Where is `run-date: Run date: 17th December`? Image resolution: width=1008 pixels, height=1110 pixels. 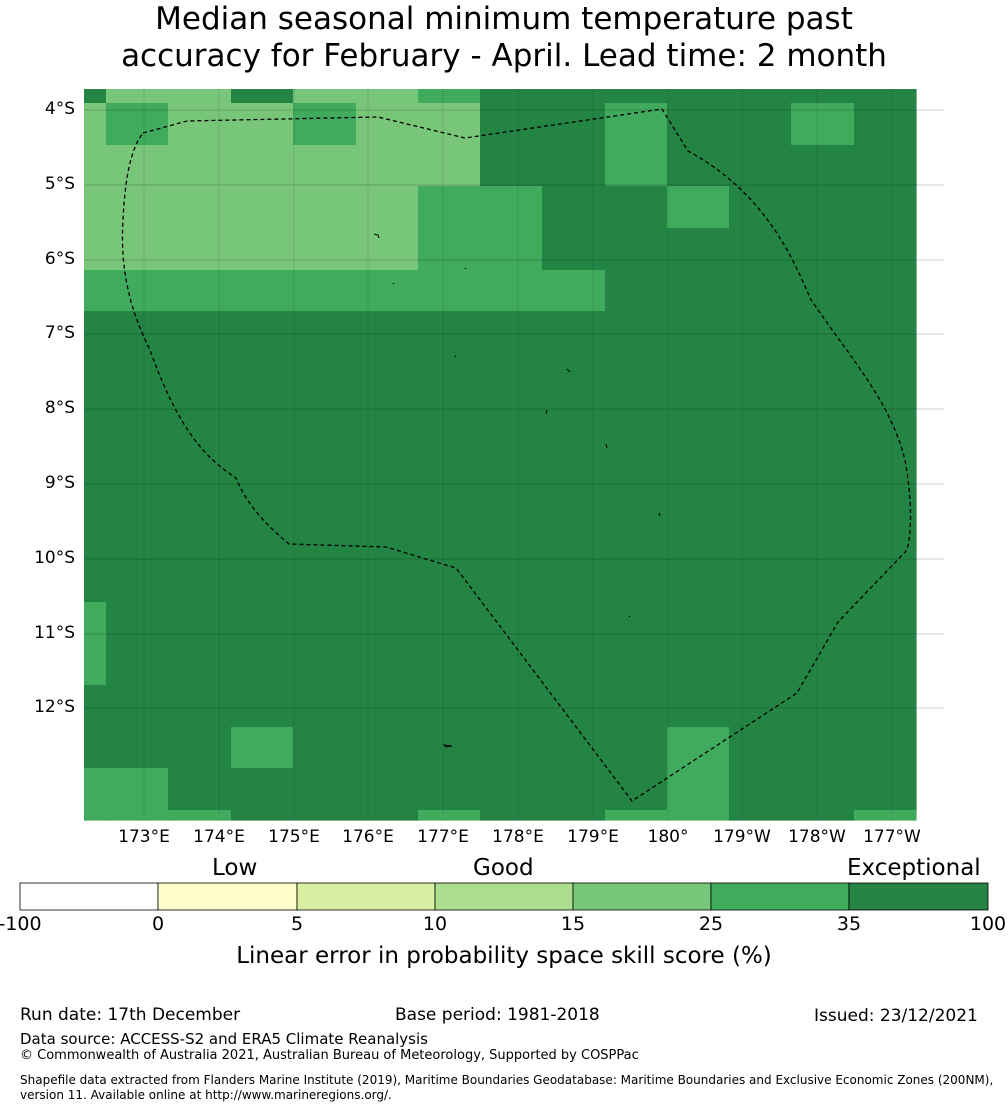
run-date: Run date: 17th December is located at coordinates (130, 1015).